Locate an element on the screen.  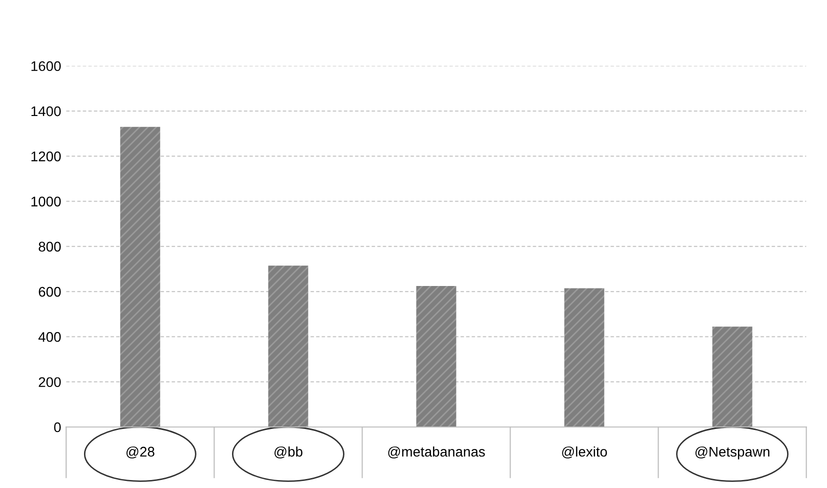
x-tick-label: @metabananas is located at coordinates (436, 452).